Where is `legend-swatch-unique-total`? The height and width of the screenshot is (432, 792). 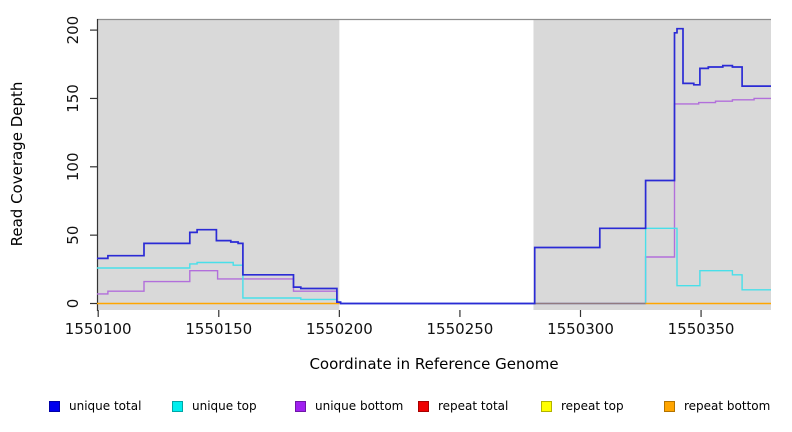
legend-swatch-unique-total is located at coordinates (54, 406).